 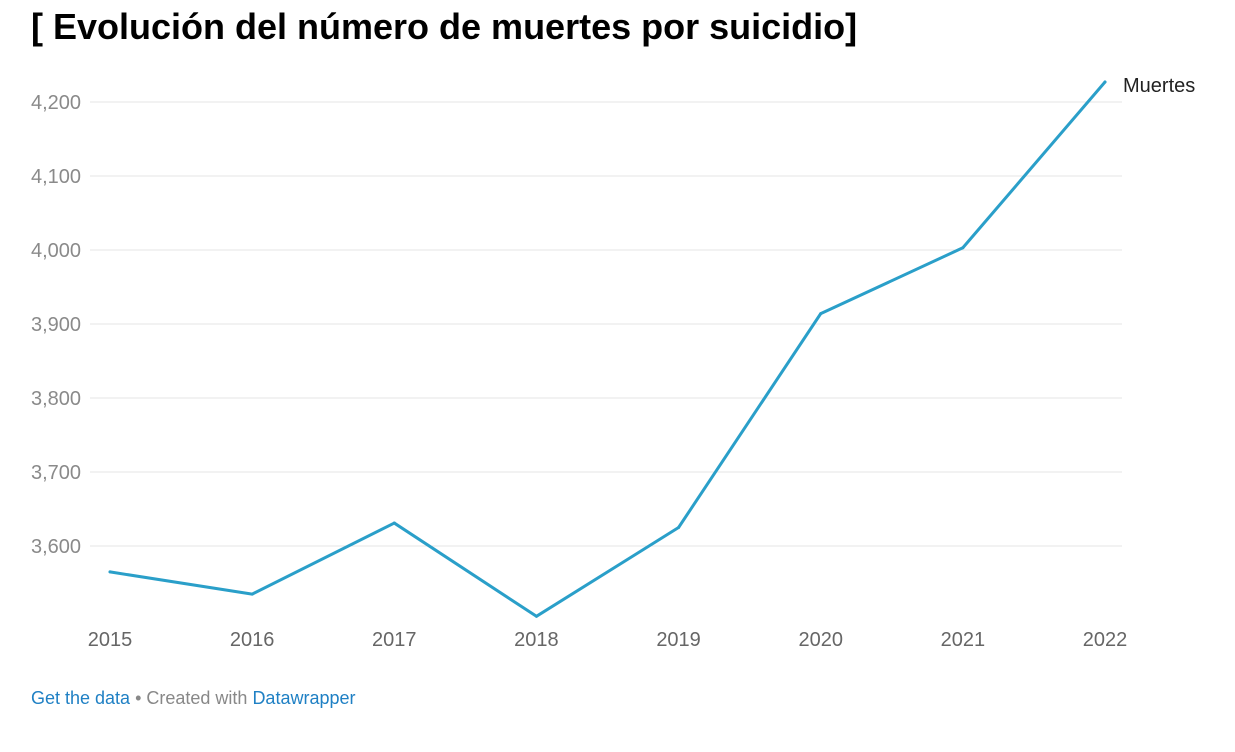 I want to click on y-tick-label: 3,700, so click(x=56, y=473).